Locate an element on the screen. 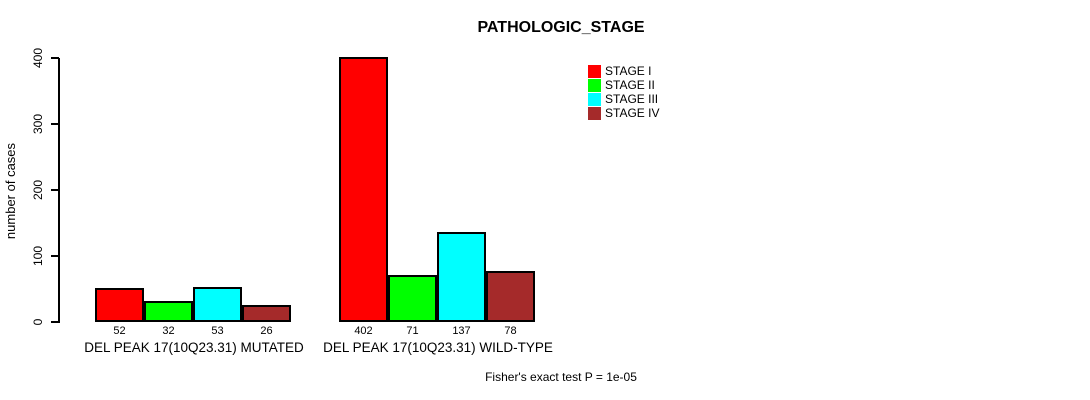  bar-stage-iii-wild-type is located at coordinates (461, 277).